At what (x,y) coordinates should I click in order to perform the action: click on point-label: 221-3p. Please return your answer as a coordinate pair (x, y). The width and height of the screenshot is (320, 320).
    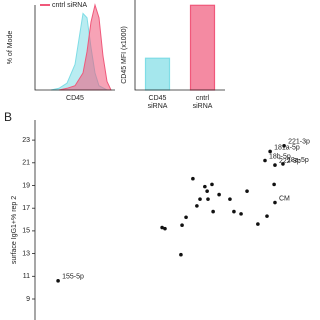
    Looking at the image, I should click on (299, 142).